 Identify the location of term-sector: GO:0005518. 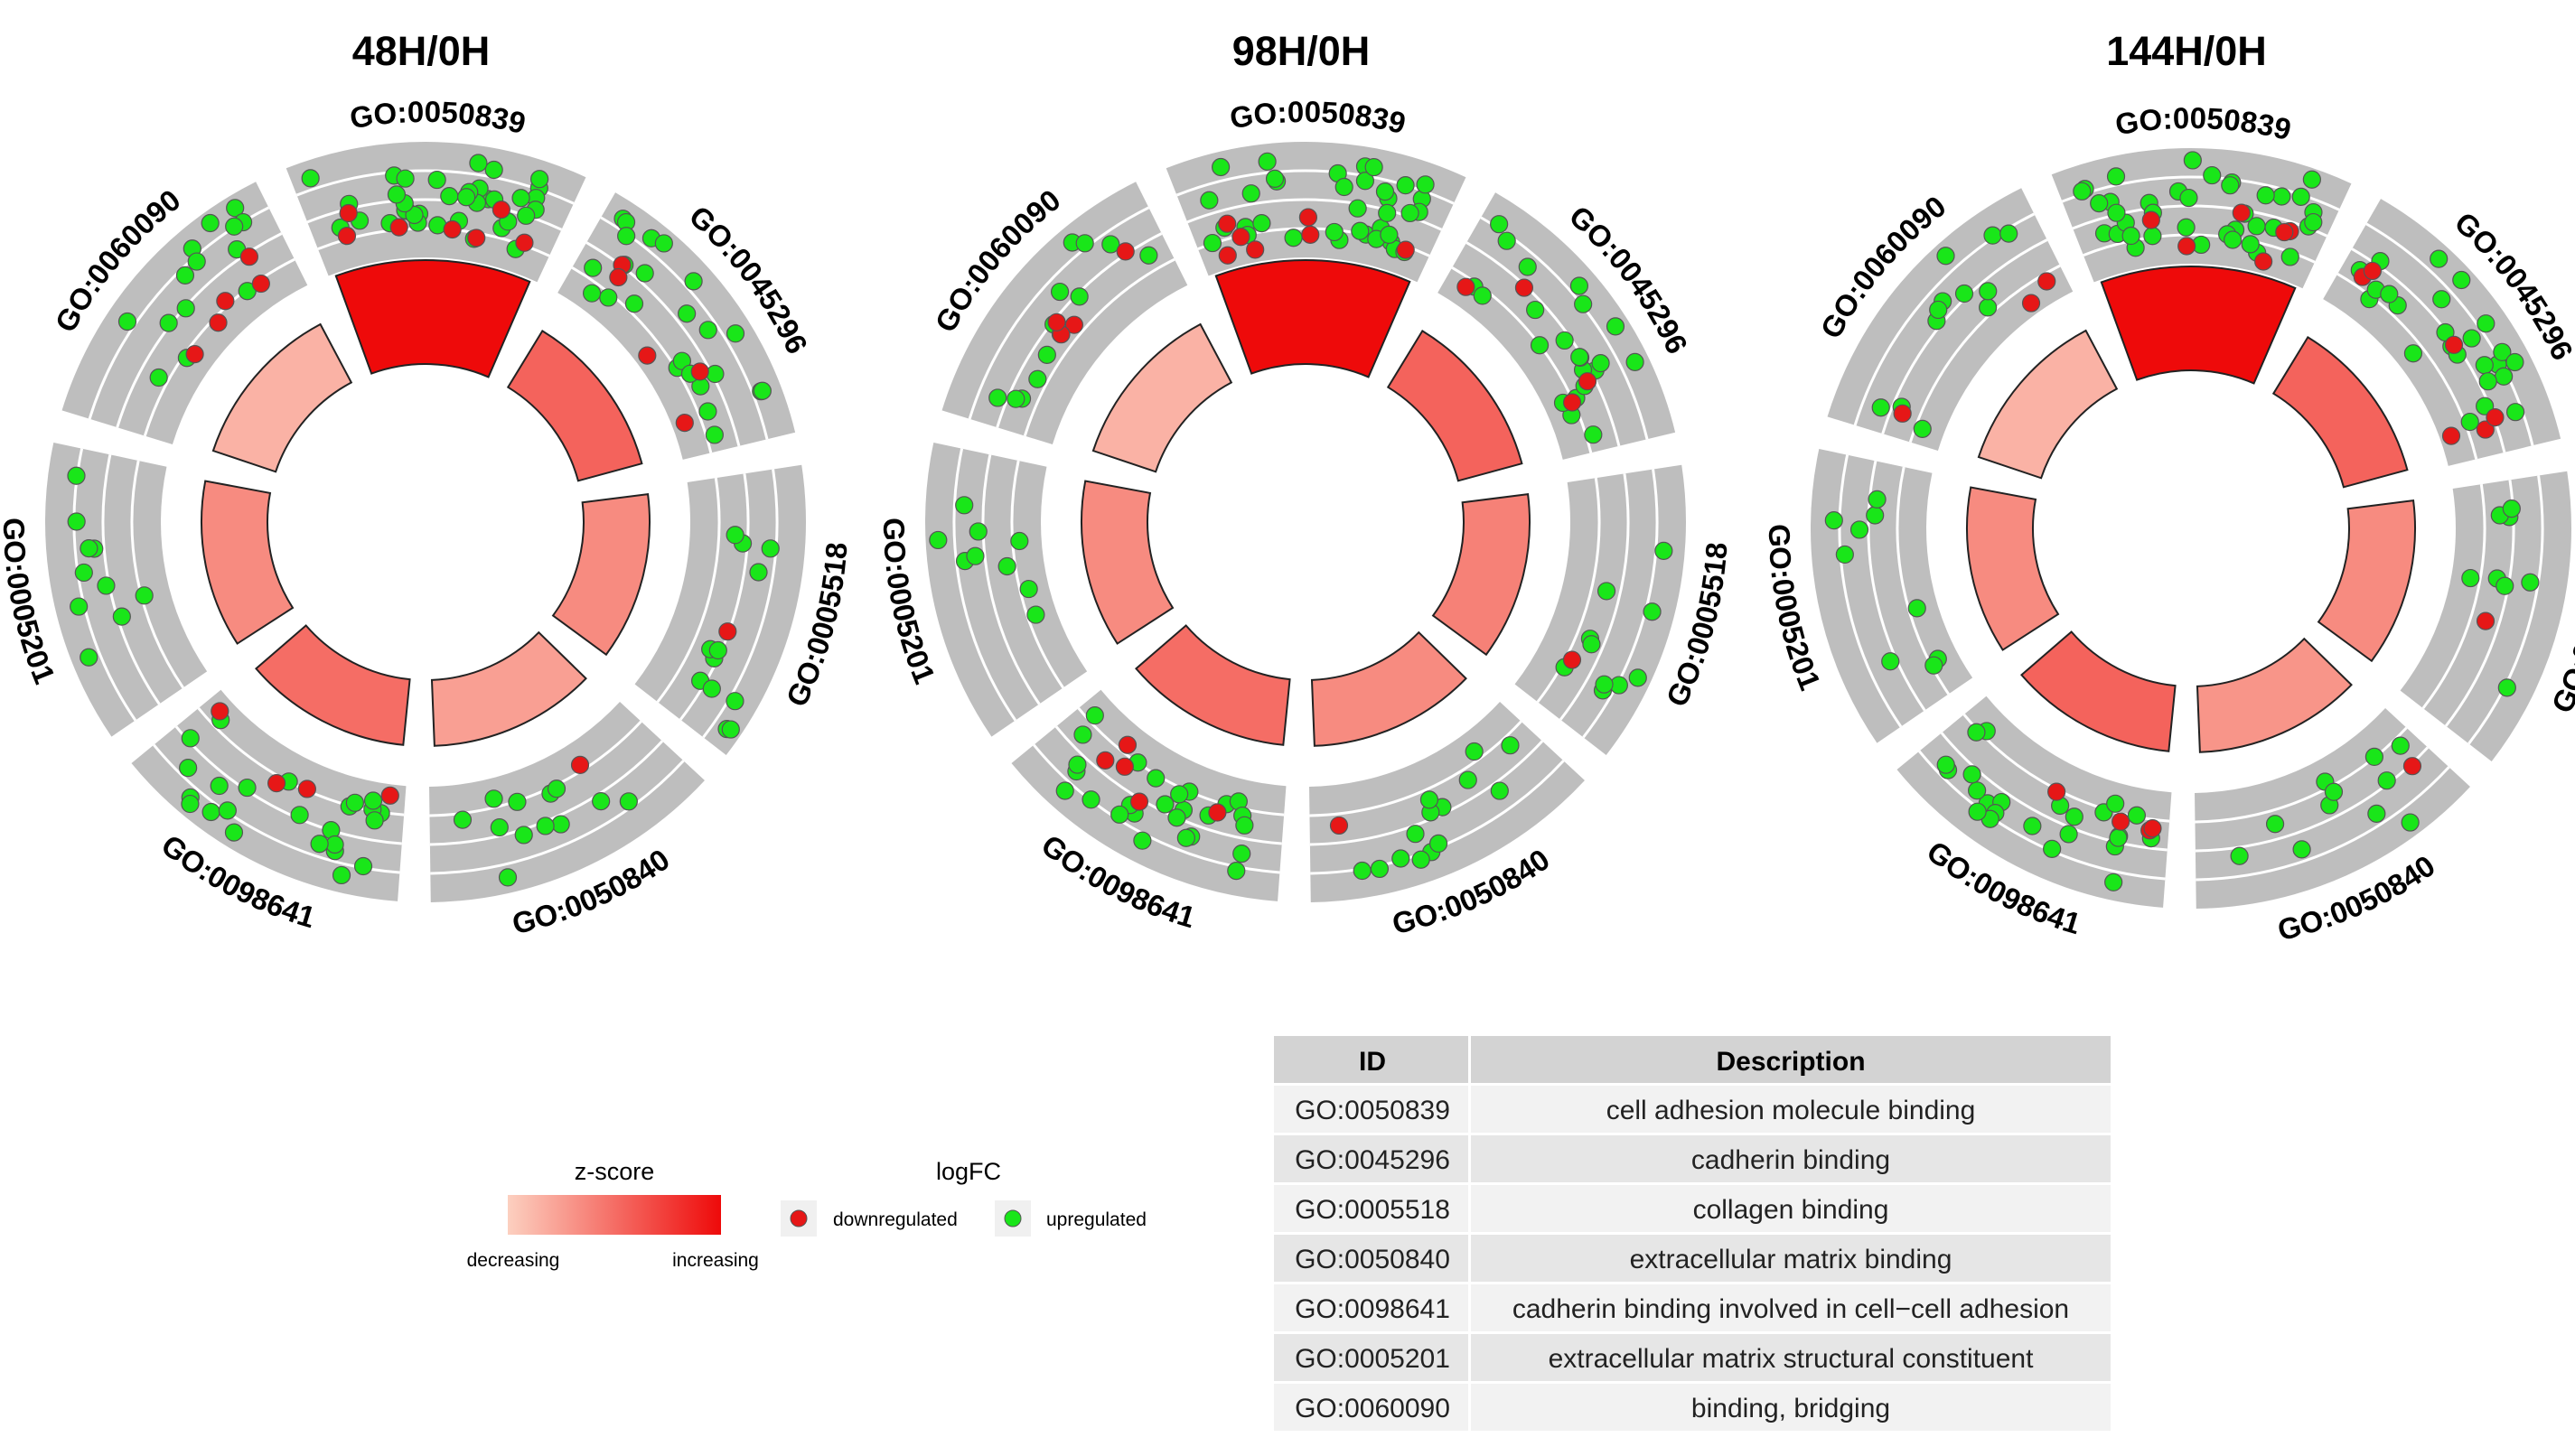
(702, 609).